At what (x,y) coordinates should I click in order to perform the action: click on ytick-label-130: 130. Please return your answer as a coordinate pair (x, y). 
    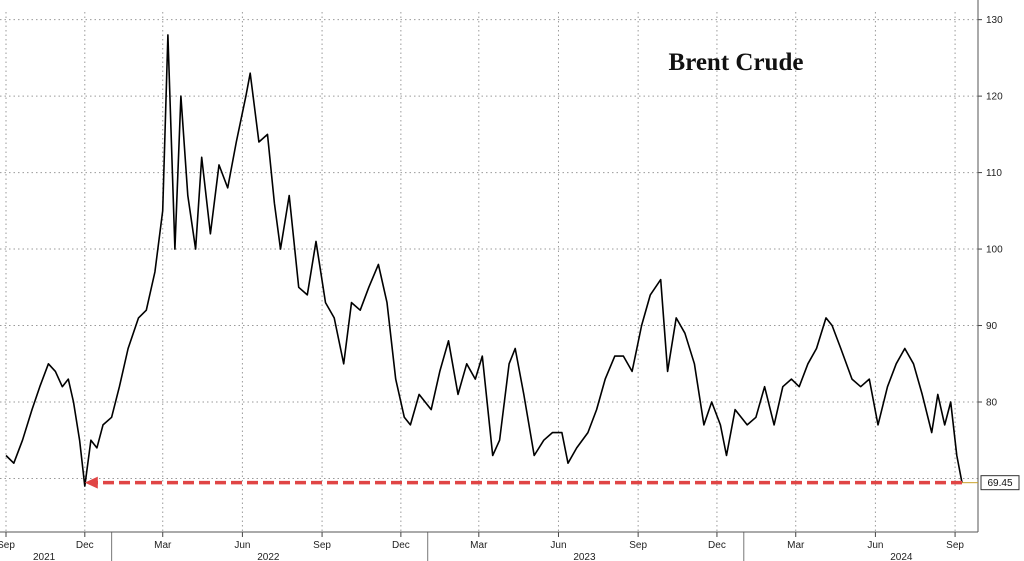
    Looking at the image, I should click on (994, 20).